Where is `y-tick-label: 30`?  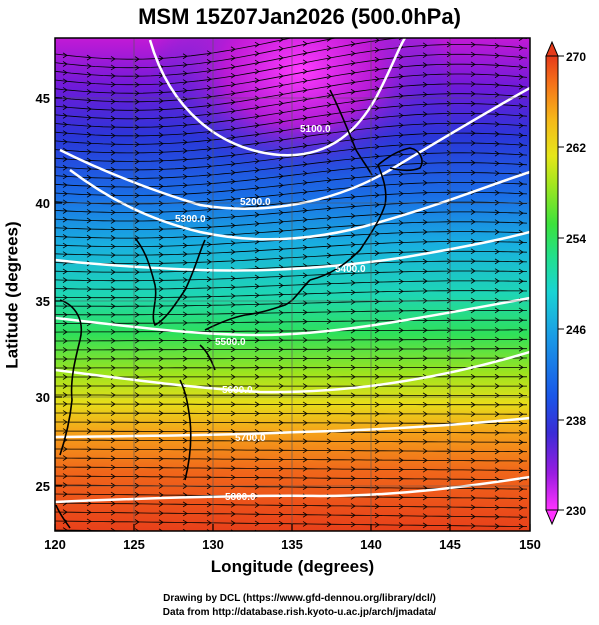 y-tick-label: 30 is located at coordinates (43, 397).